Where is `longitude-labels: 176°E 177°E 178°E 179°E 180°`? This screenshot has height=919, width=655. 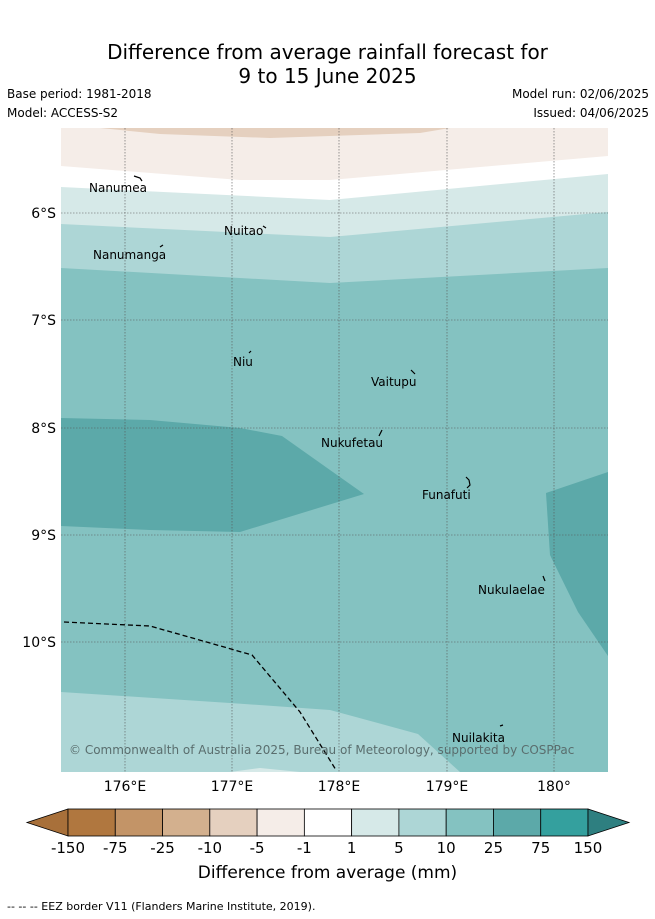
longitude-labels: 176°E 177°E 178°E 179°E 180° is located at coordinates (337, 787).